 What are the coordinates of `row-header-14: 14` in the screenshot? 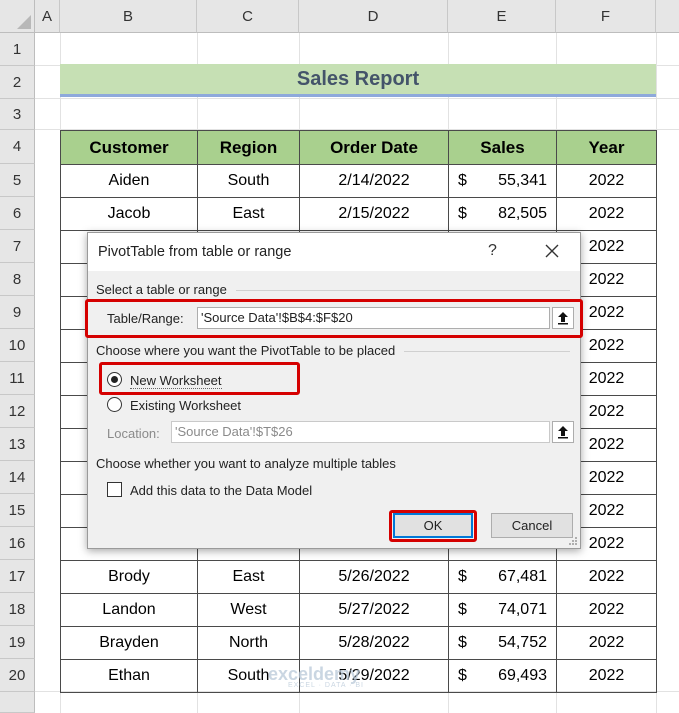 It's located at (17, 477).